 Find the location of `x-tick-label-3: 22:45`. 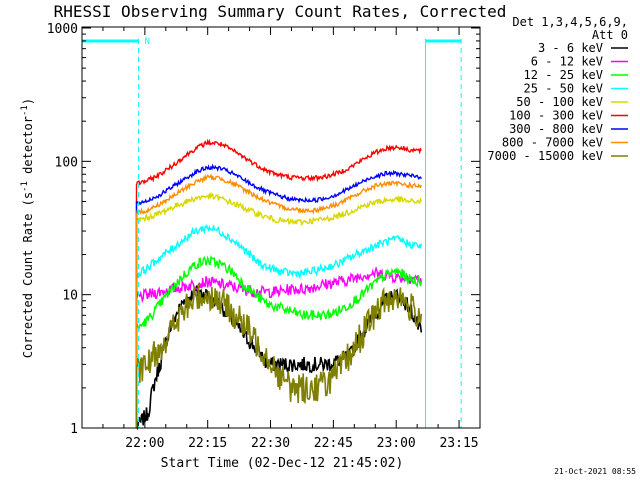

x-tick-label-3: 22:45 is located at coordinates (333, 443).